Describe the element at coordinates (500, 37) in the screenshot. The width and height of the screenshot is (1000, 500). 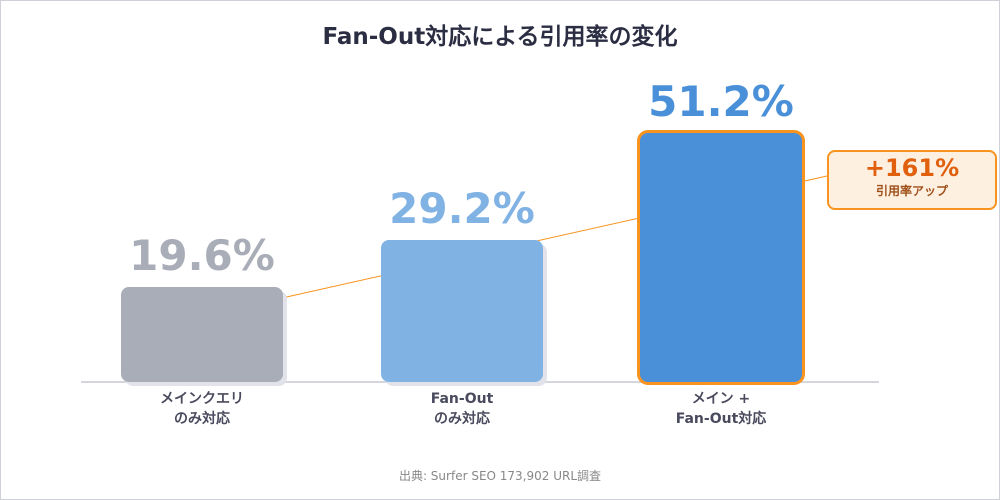
I see `chart-title: Fan-Out対応による引用率の変化` at that location.